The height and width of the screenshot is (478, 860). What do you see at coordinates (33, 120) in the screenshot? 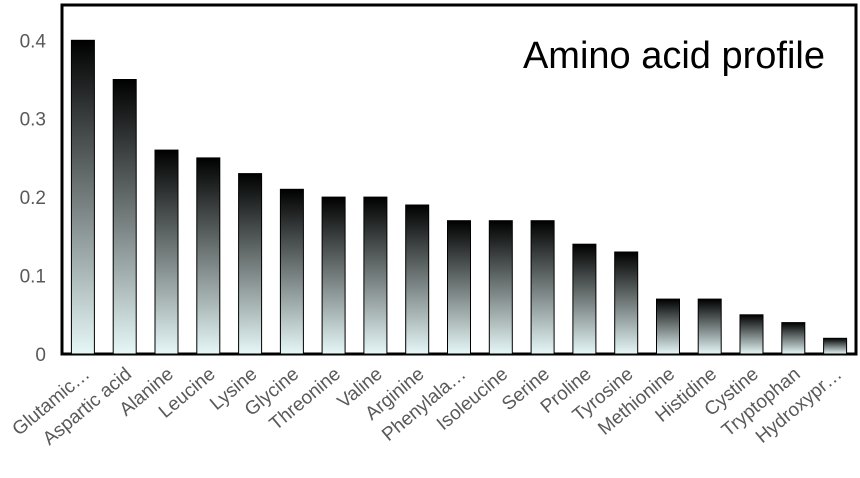
I see `y-tick-label-3: 0.3` at bounding box center [33, 120].